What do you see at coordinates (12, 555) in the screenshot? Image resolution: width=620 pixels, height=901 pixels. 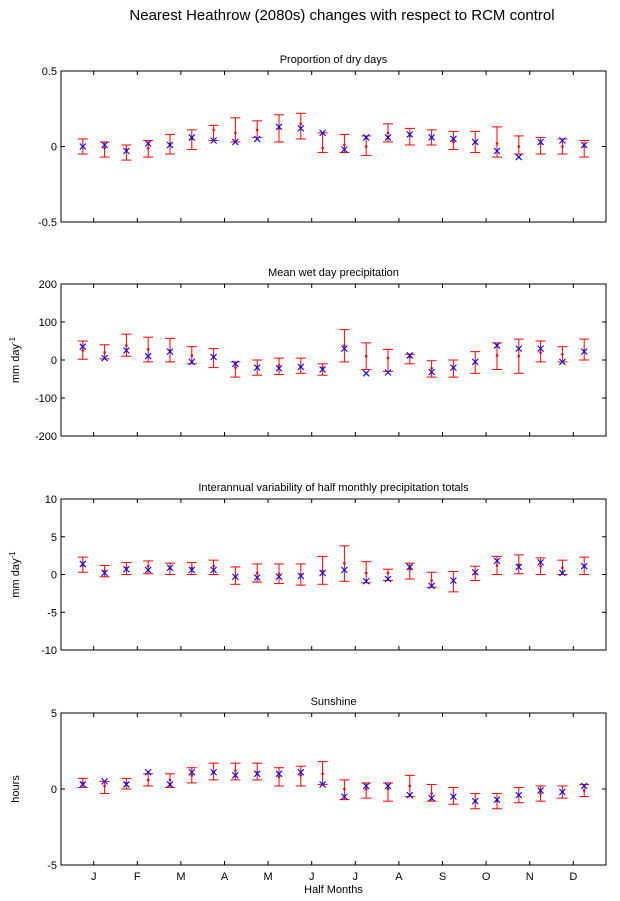 I see `y-axis-label-superscript: -1` at bounding box center [12, 555].